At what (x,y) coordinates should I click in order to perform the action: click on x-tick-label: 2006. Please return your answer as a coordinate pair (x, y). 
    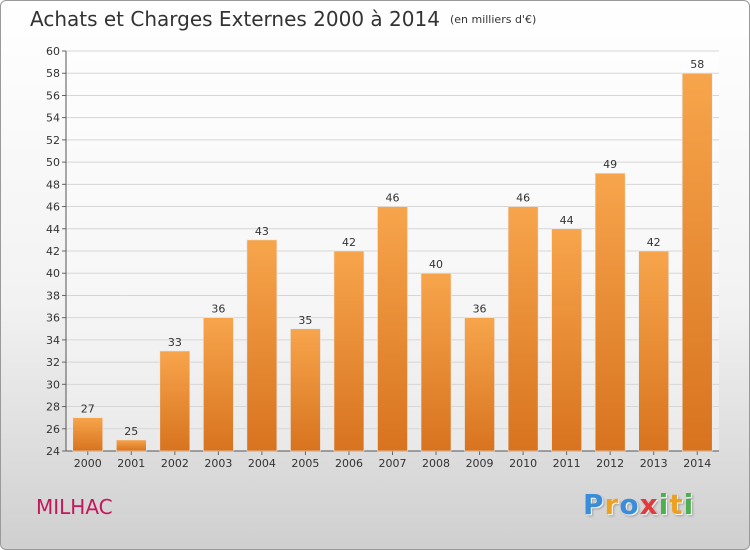
    Looking at the image, I should click on (349, 463).